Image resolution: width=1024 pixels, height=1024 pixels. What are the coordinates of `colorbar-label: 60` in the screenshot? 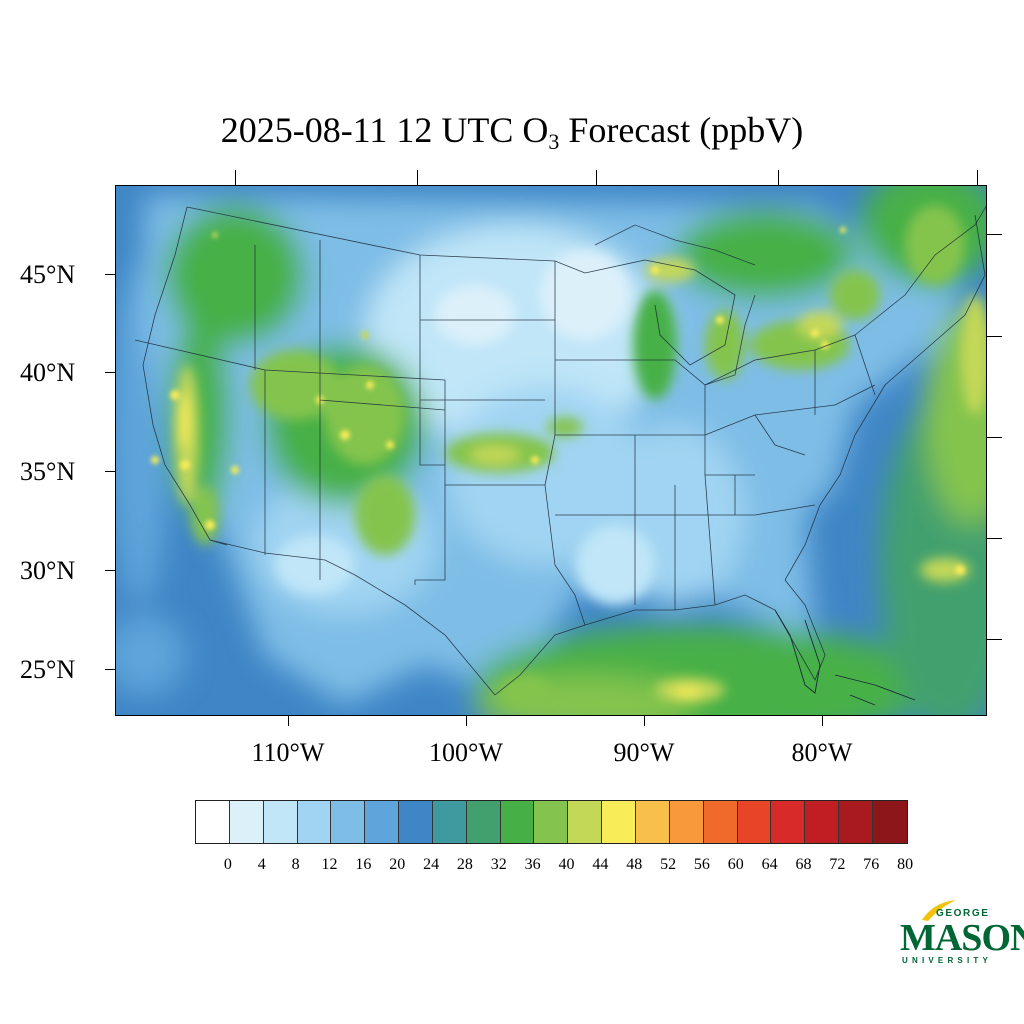 It's located at (735, 864).